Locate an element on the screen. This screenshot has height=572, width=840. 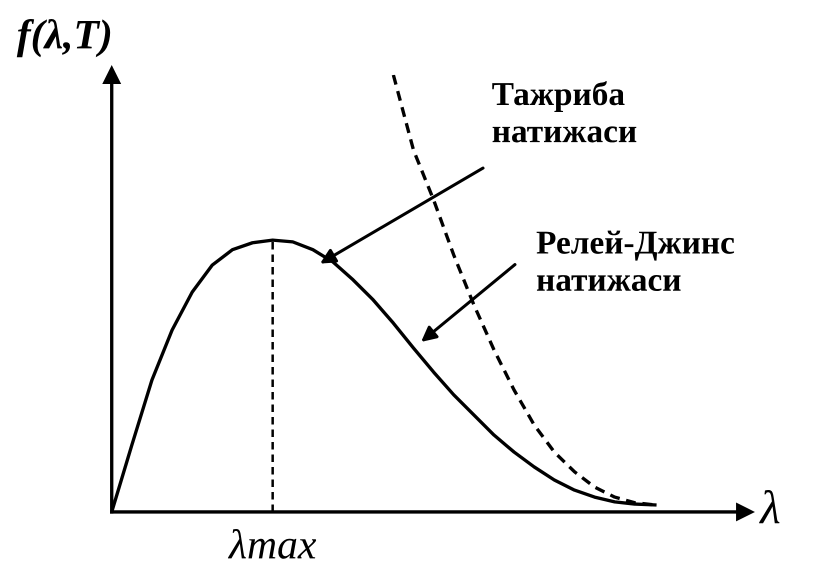
y-axis-title: f(λ,T) is located at coordinates (63, 38).